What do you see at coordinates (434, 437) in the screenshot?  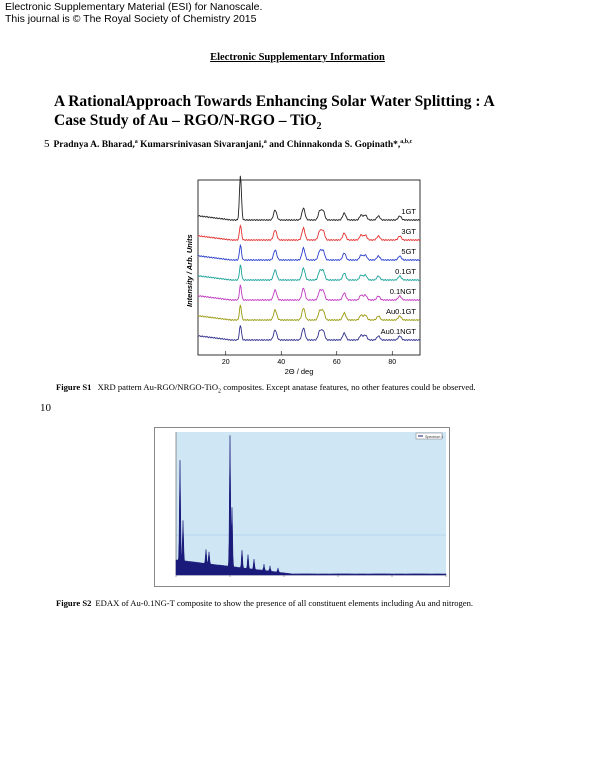 I see `edax-legend-label: Spectrum 1` at bounding box center [434, 437].